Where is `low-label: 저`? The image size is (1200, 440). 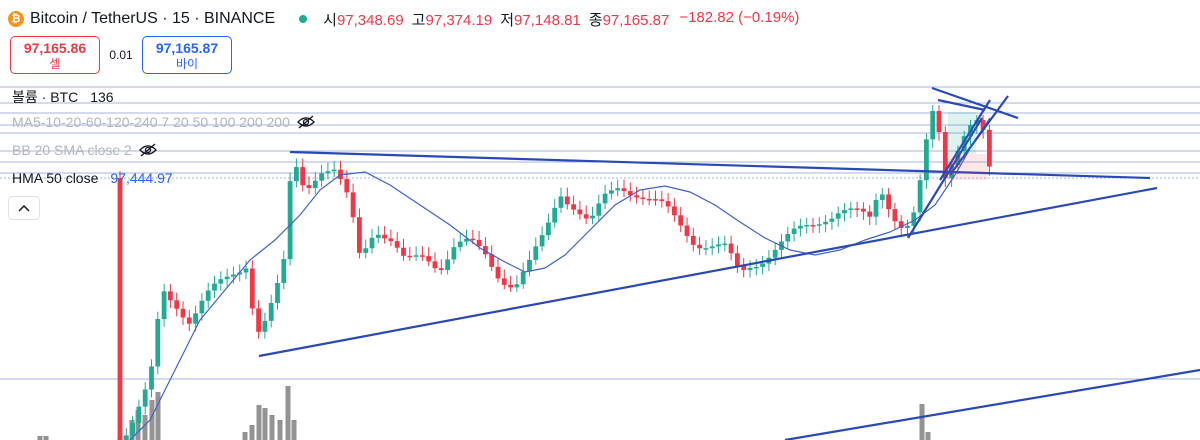
low-label: 저 is located at coordinates (507, 20).